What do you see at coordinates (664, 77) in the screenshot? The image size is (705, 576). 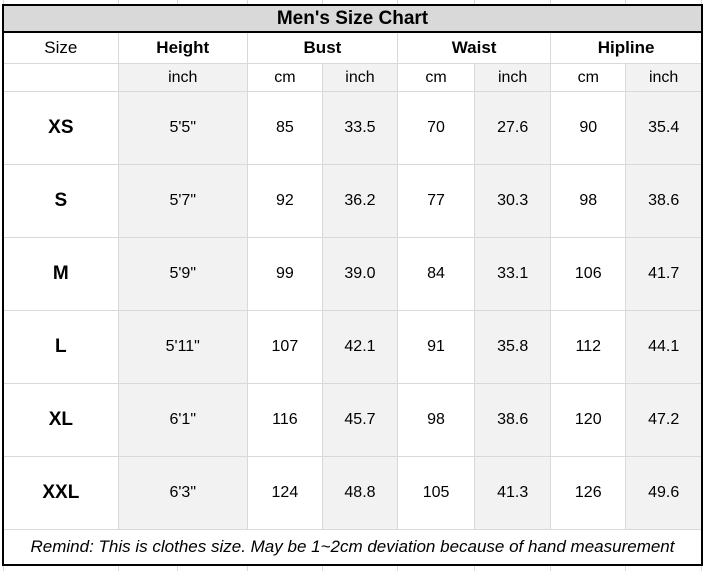 I see `hipline-inch-unit-header: inch` at bounding box center [664, 77].